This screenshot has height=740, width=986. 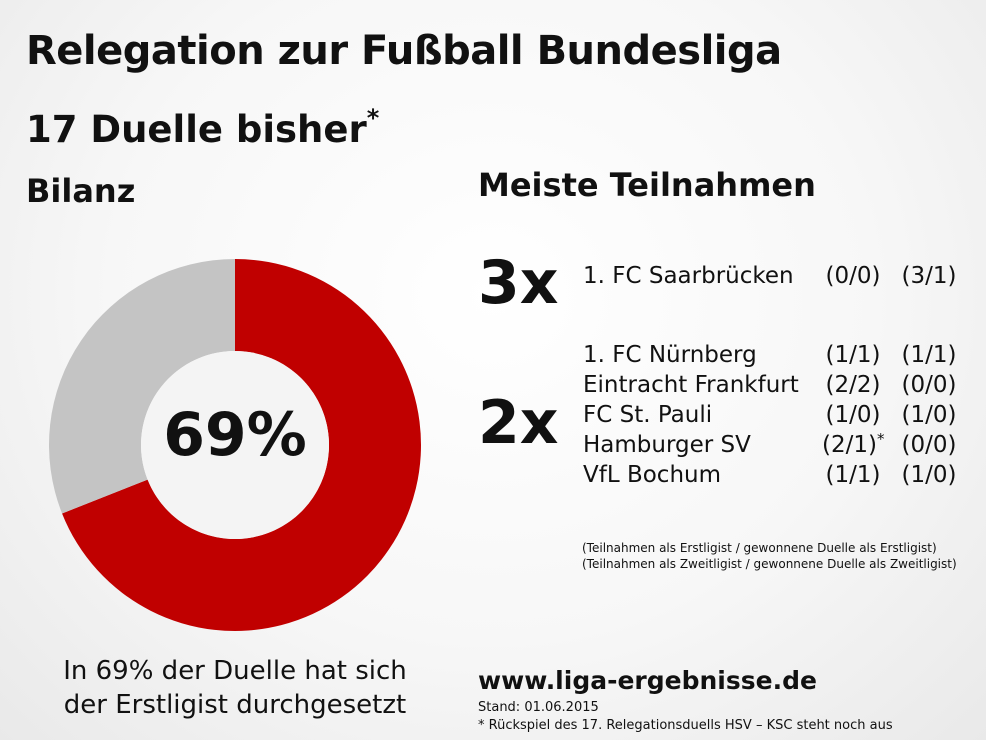 What do you see at coordinates (196, 129) in the screenshot?
I see `subtitle-text: 17 Duelle bisher` at bounding box center [196, 129].